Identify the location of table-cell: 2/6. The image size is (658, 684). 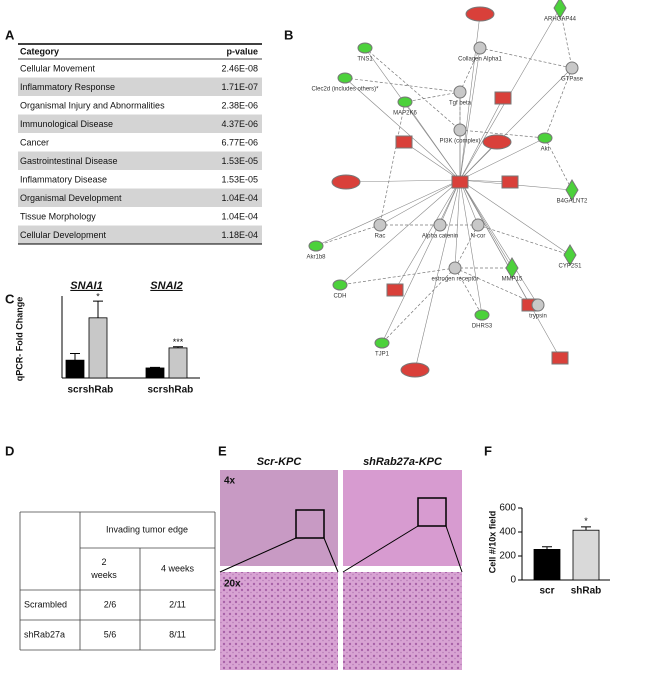
(110, 604).